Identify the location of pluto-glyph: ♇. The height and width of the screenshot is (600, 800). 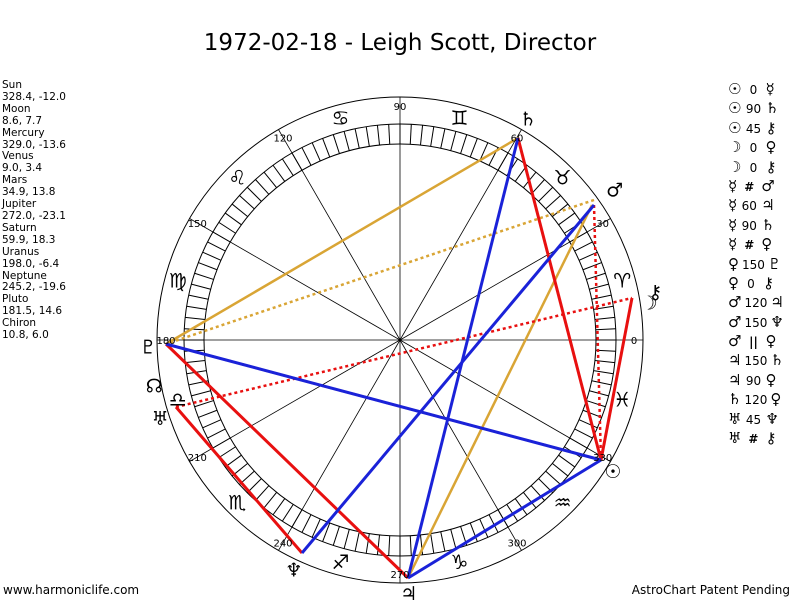
(148, 348).